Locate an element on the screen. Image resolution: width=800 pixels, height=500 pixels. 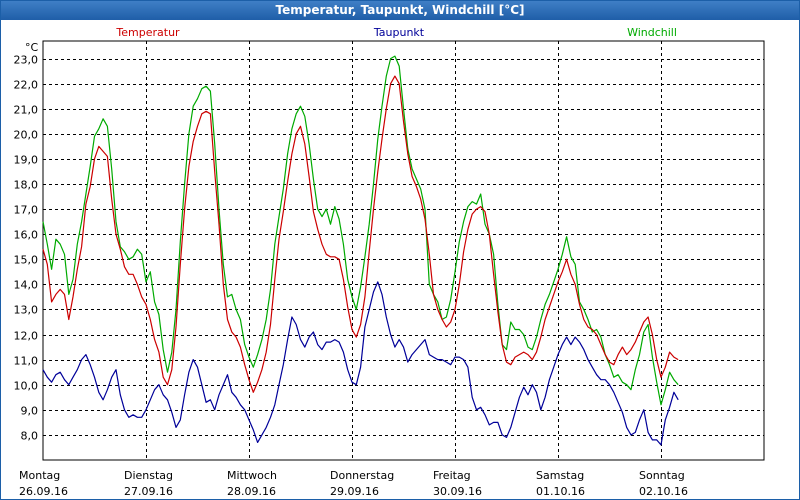
y-tick-label: 23,0 is located at coordinates (26, 60).